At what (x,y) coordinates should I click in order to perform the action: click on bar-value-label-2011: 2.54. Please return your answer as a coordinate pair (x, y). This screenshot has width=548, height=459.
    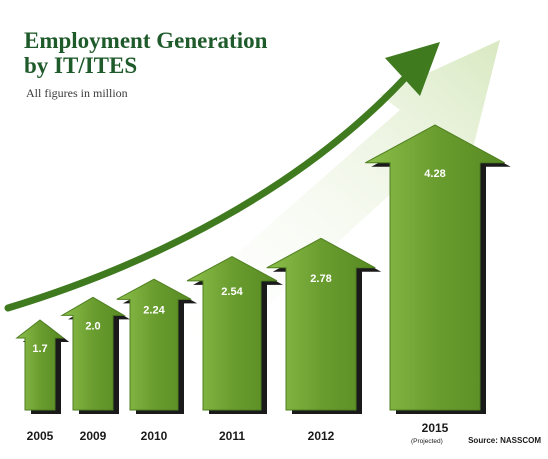
    Looking at the image, I should click on (232, 292).